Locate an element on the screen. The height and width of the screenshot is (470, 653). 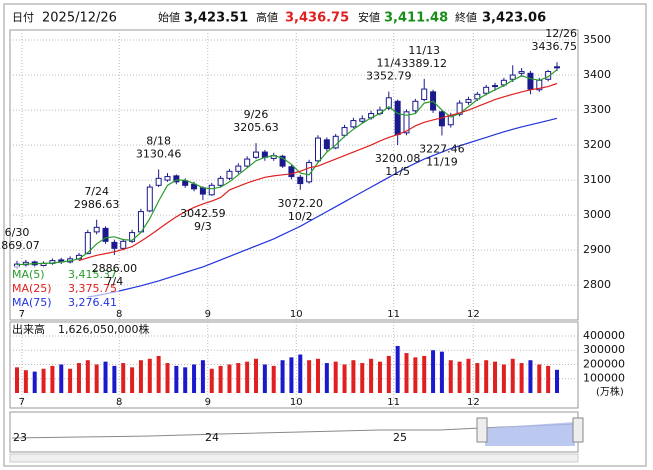
x-tick-label: 9 is located at coordinates (208, 402).